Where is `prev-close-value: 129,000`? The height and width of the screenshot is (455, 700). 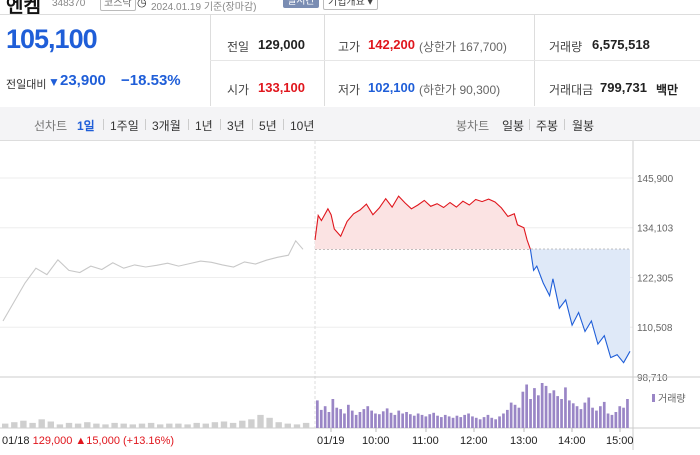
prev-close-value: 129,000 is located at coordinates (281, 44).